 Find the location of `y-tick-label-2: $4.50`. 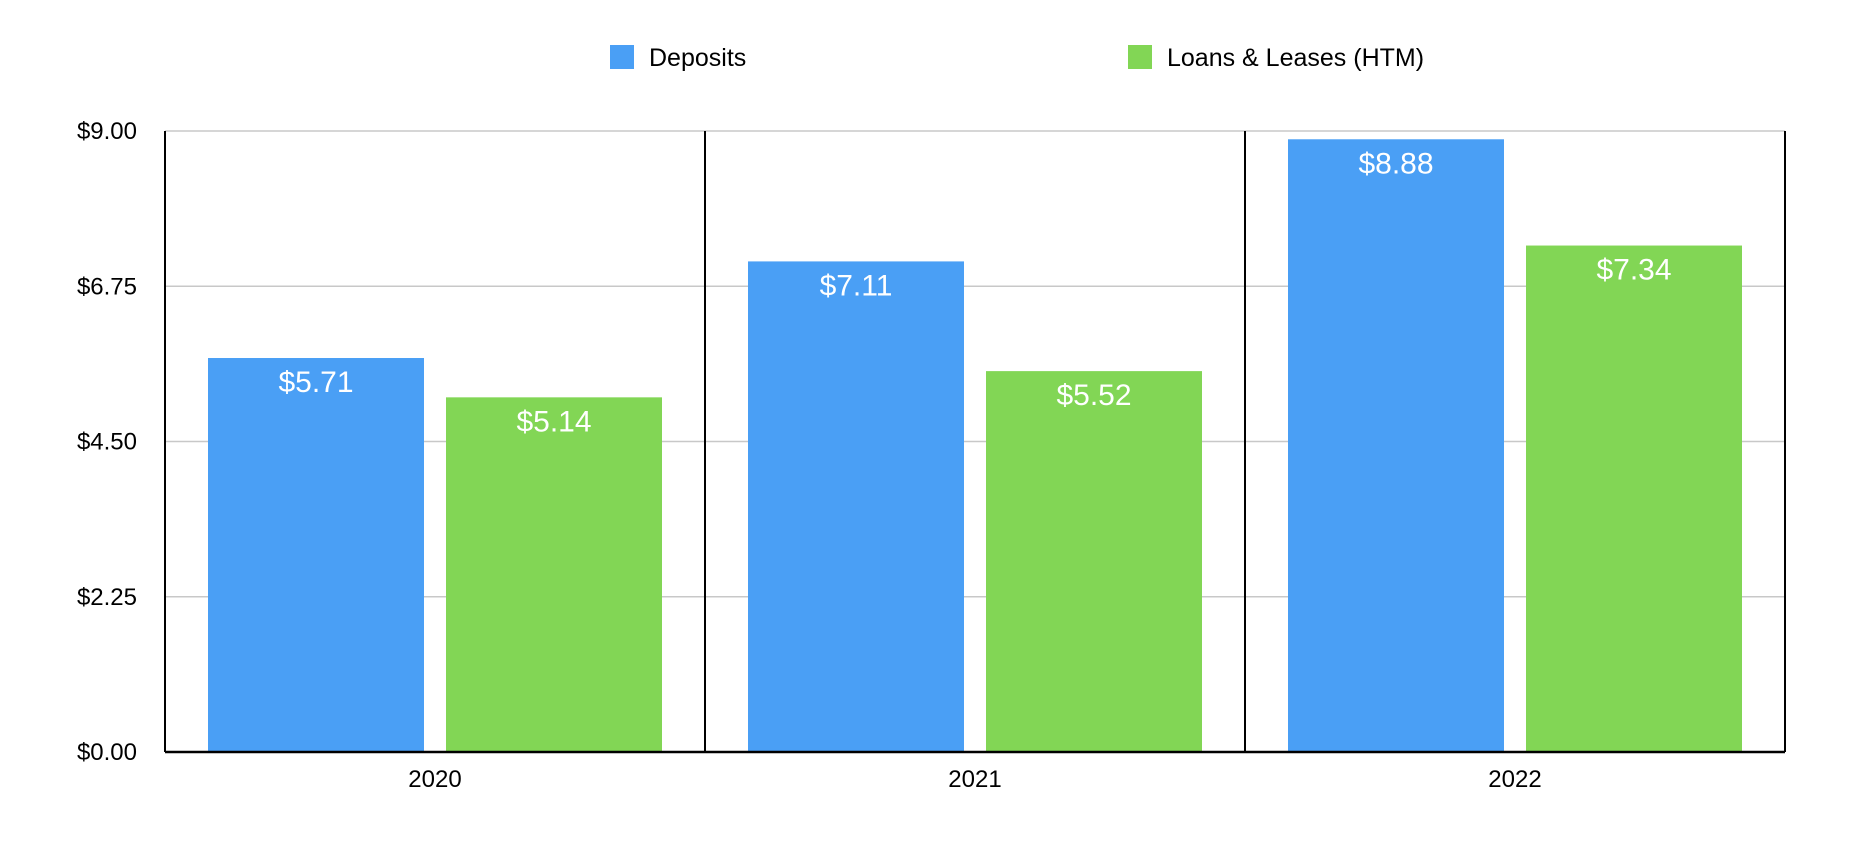

y-tick-label-2: $4.50 is located at coordinates (107, 442).